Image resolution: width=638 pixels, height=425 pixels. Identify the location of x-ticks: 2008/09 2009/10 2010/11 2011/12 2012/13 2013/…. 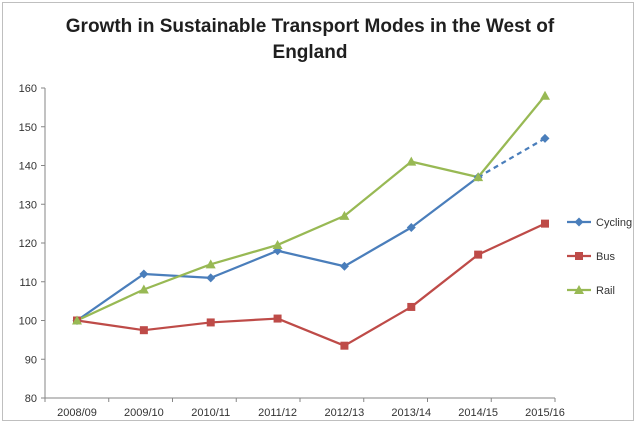
(304, 408).